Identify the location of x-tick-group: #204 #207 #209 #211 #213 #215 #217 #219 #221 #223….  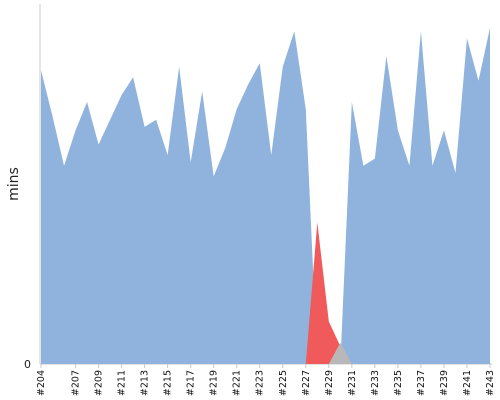
(266, 380).